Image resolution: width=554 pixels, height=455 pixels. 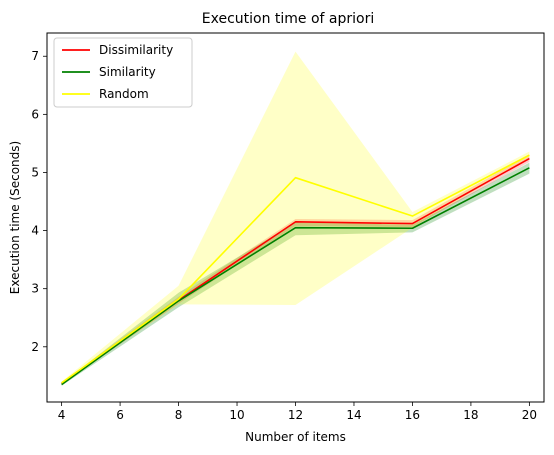 I want to click on legend-label-dissimilarity: Dissimilarity, so click(x=136, y=50).